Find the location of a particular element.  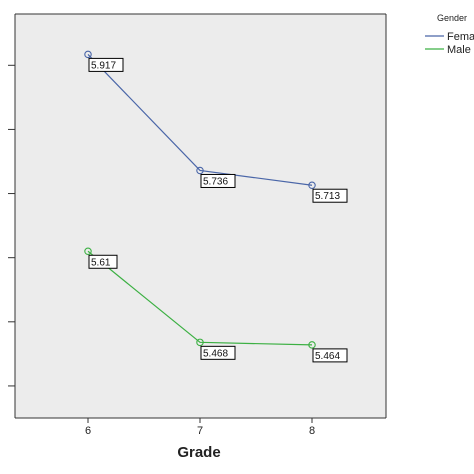

data-label: 5.468 is located at coordinates (215, 353).